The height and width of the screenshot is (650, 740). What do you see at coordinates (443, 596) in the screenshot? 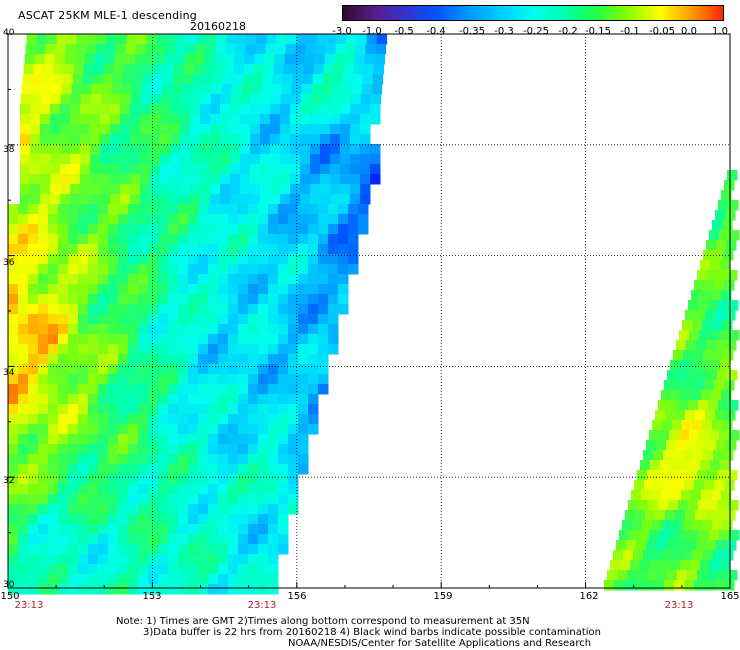
I see `lon-label: 159` at bounding box center [443, 596].